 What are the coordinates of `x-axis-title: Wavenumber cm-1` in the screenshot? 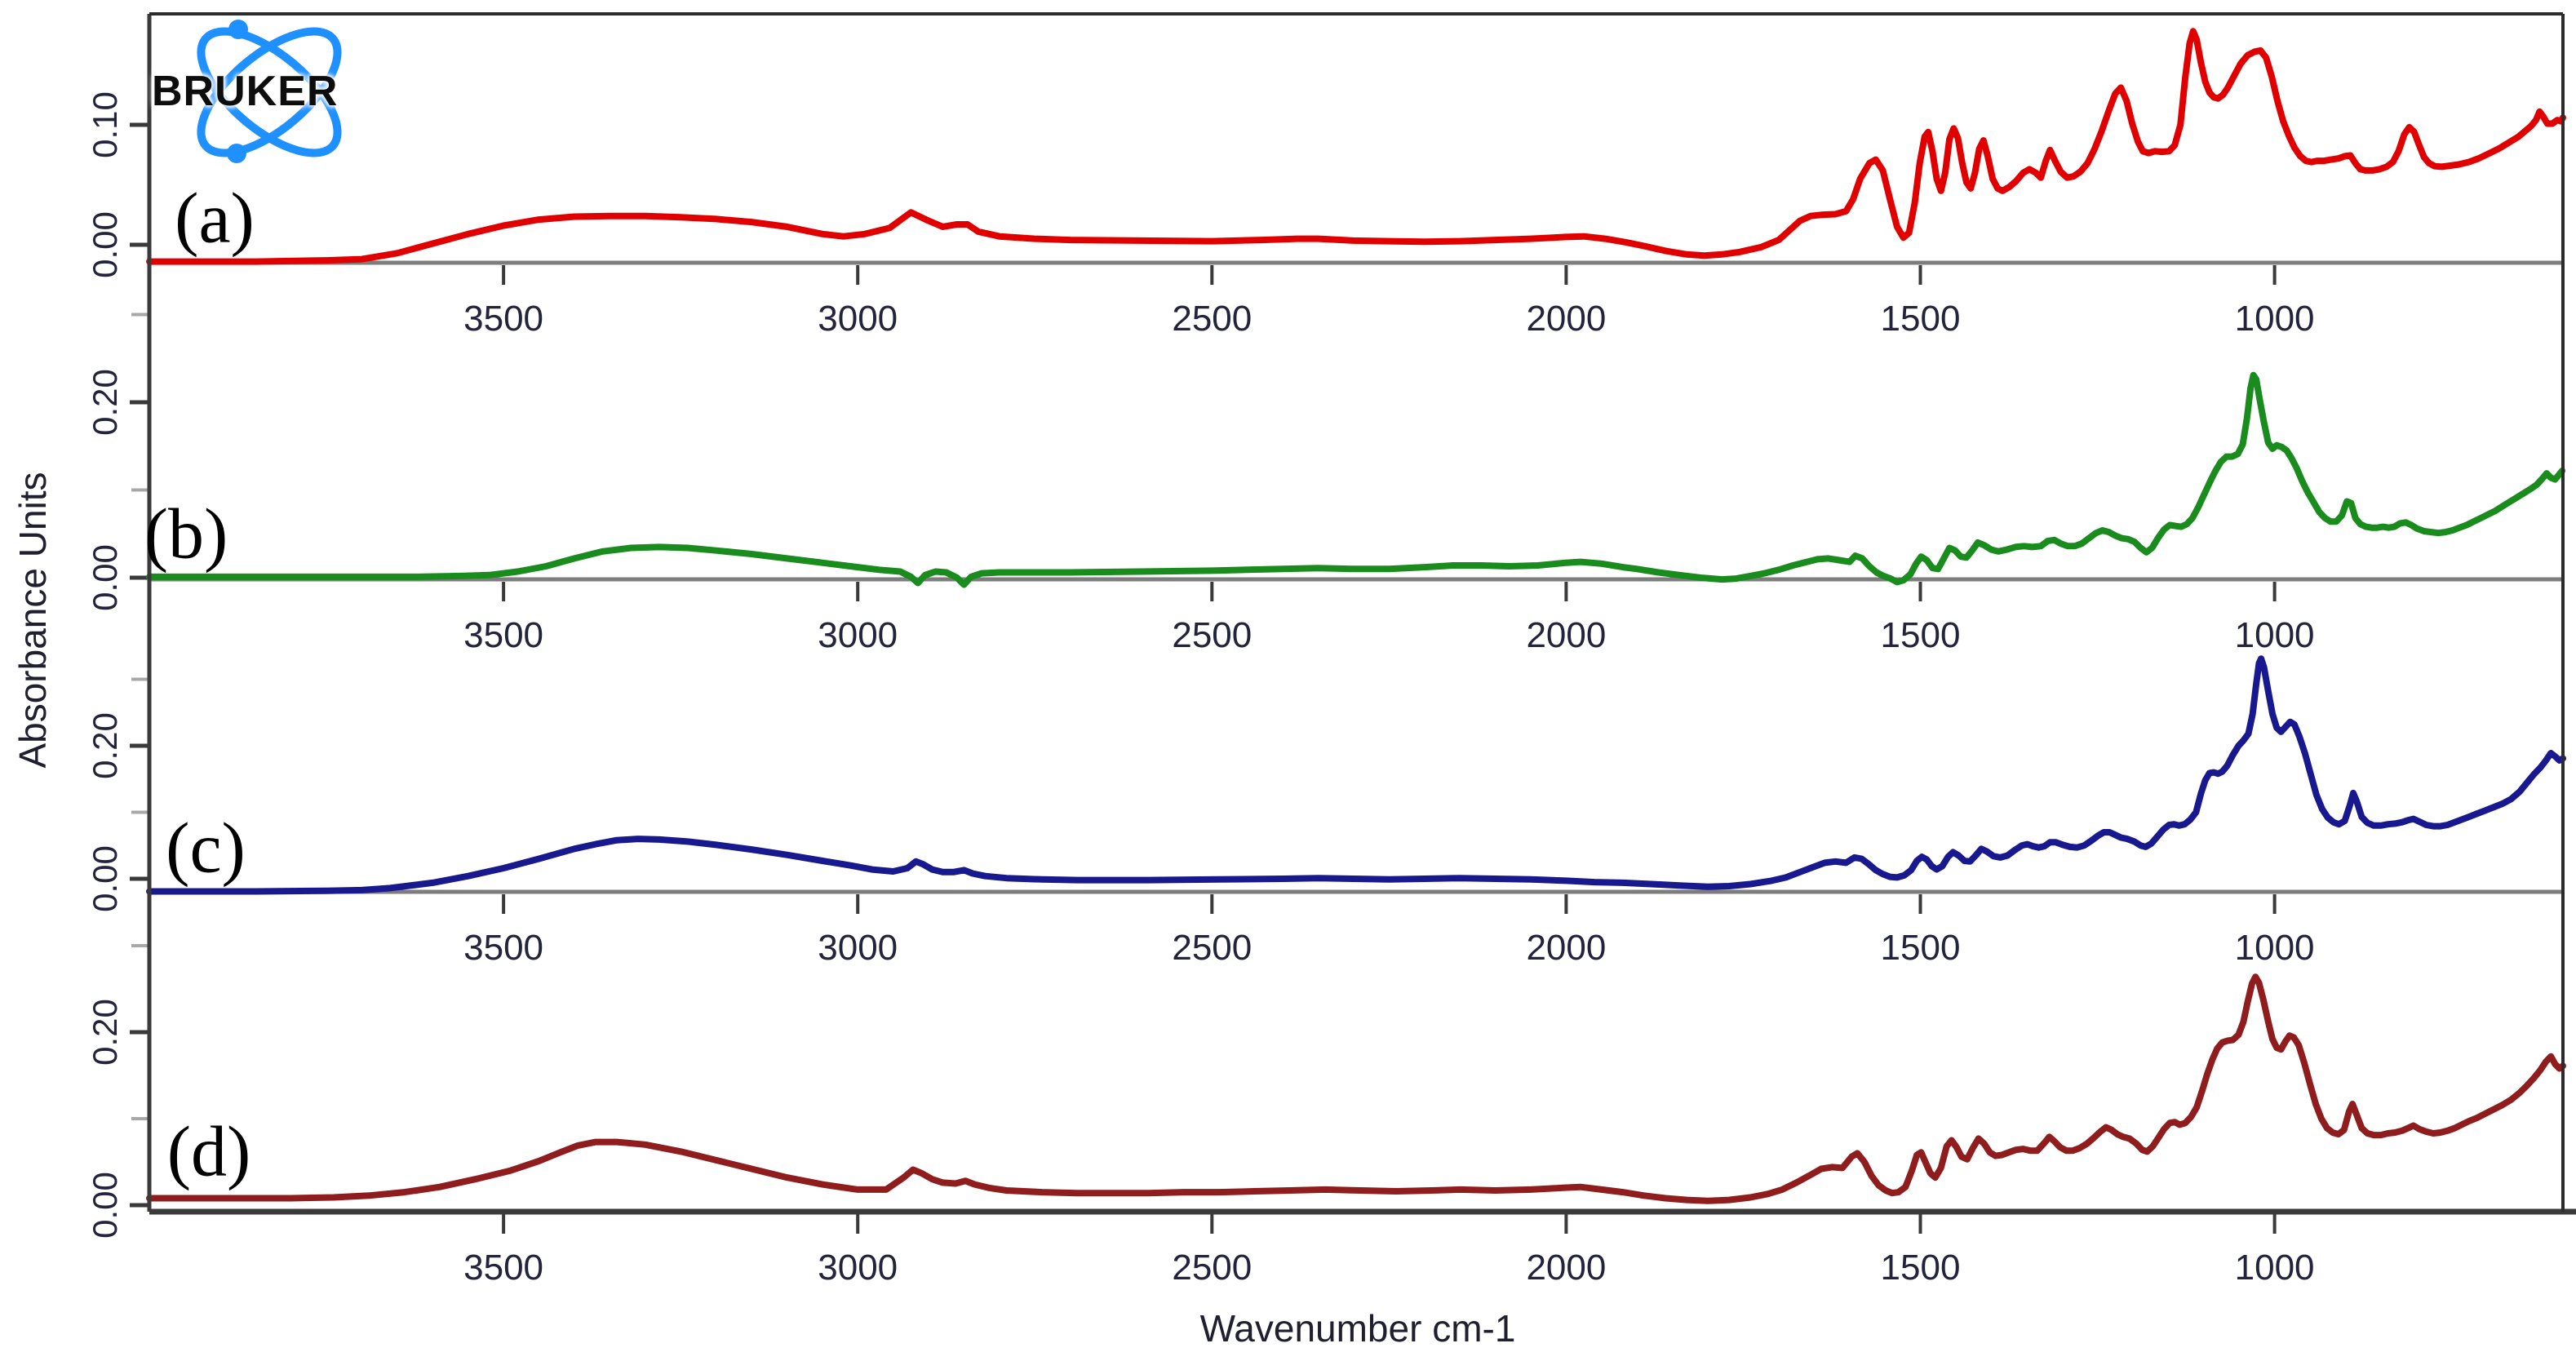 It's located at (1357, 1328).